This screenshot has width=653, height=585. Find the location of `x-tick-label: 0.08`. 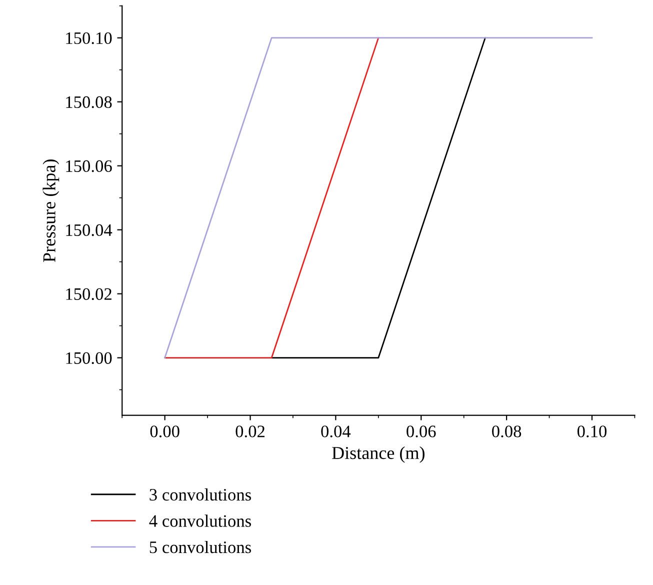

x-tick-label: 0.08 is located at coordinates (507, 432).